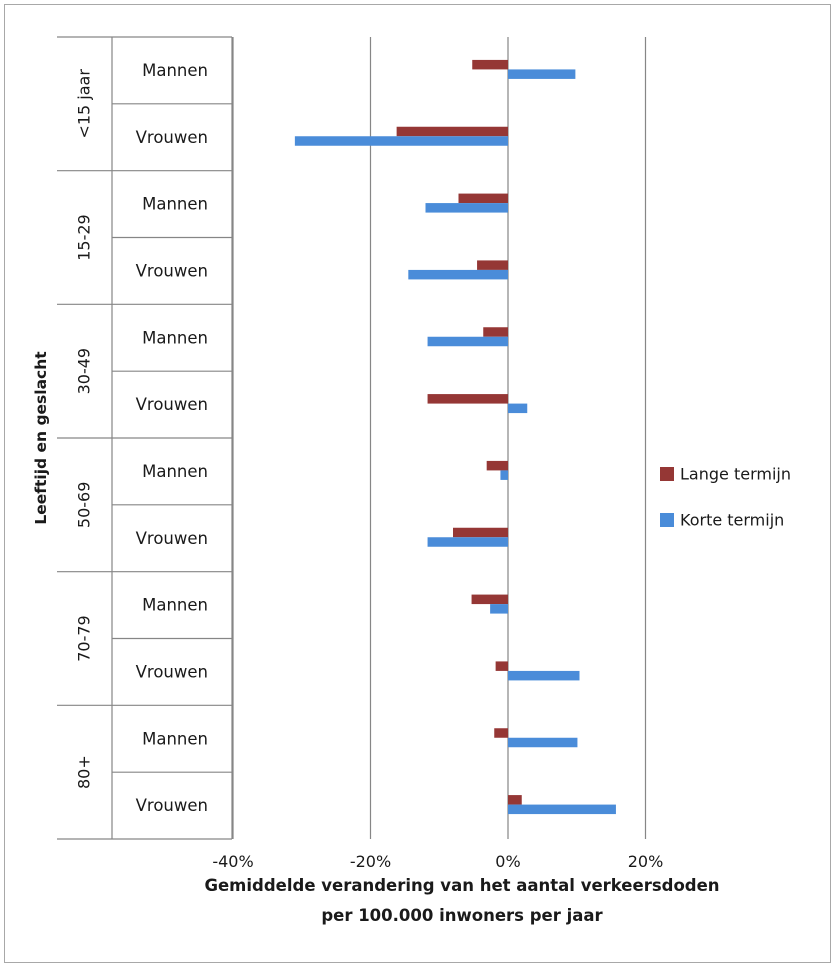 This screenshot has width=837, height=969. Describe the element at coordinates (84, 505) in the screenshot. I see `group-label: 50-69` at that location.